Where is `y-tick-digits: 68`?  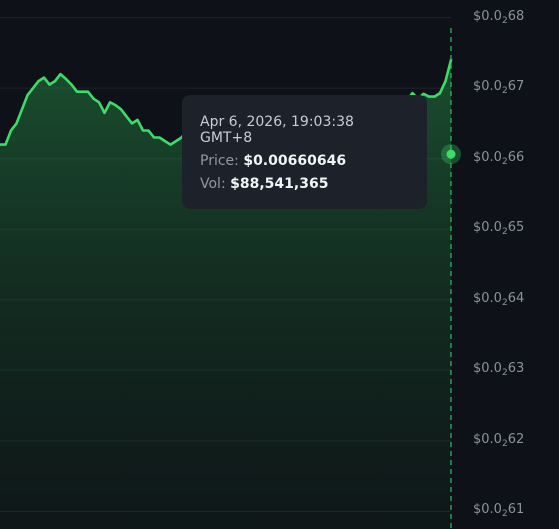 y-tick-digits: 68 is located at coordinates (516, 16).